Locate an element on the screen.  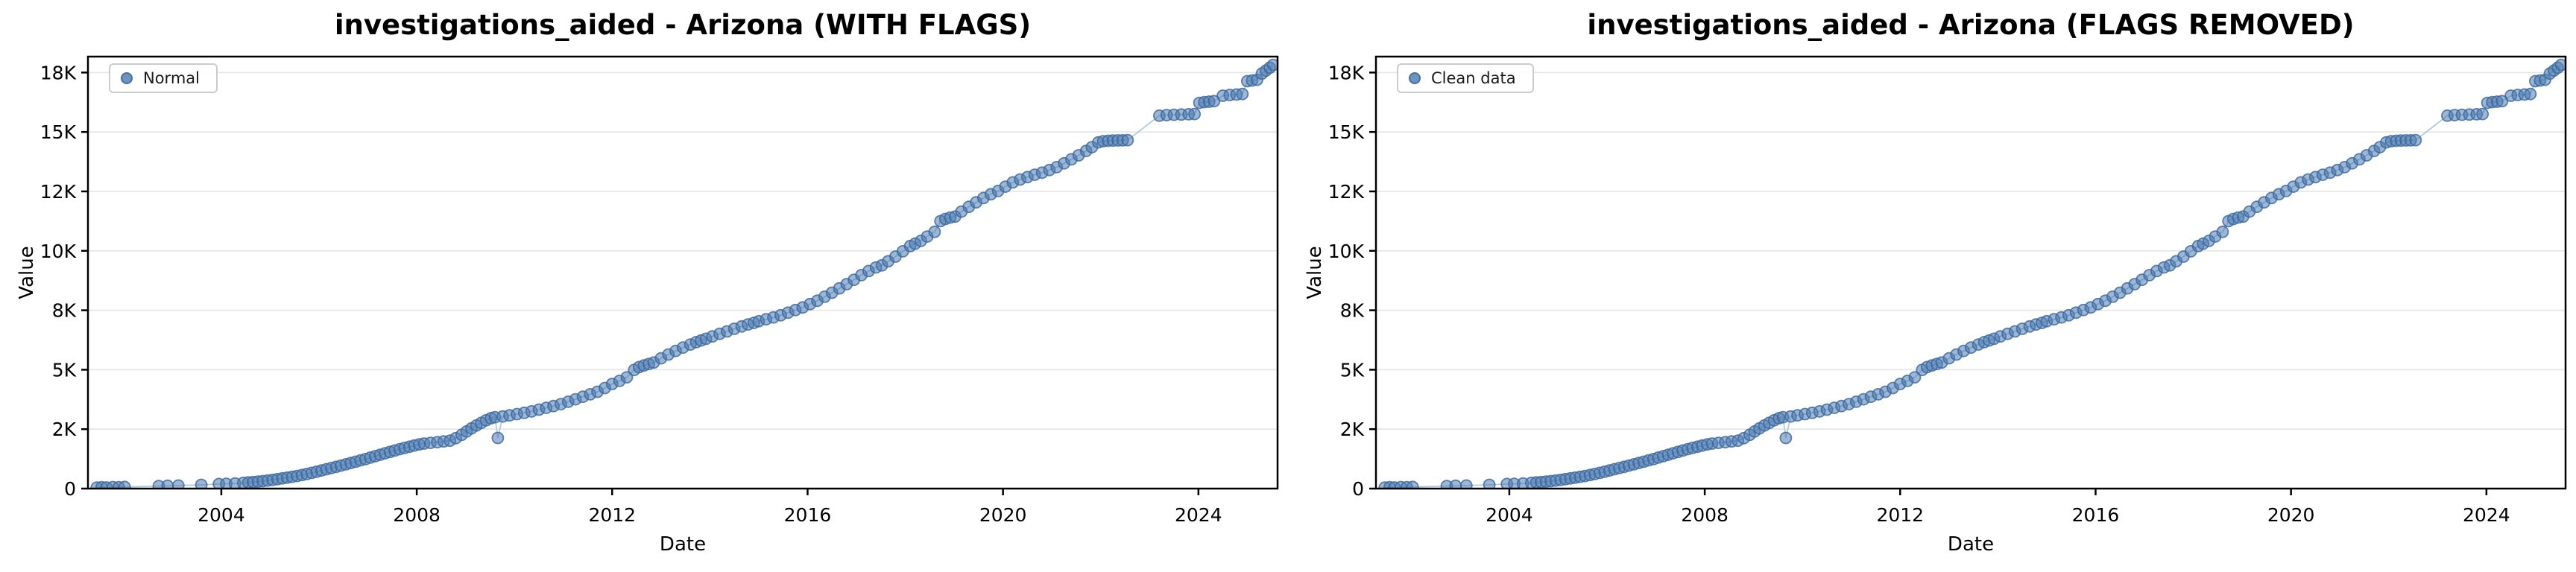
left-legend: Normal is located at coordinates (163, 78).